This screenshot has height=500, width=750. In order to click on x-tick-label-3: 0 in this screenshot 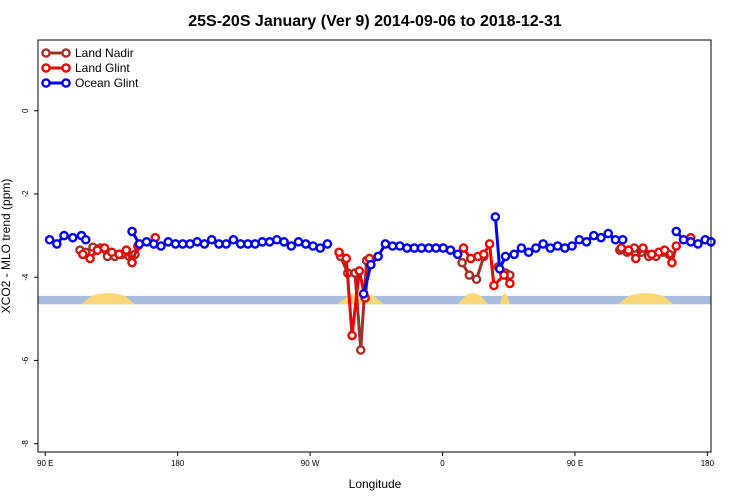, I will do `click(442, 463)`.